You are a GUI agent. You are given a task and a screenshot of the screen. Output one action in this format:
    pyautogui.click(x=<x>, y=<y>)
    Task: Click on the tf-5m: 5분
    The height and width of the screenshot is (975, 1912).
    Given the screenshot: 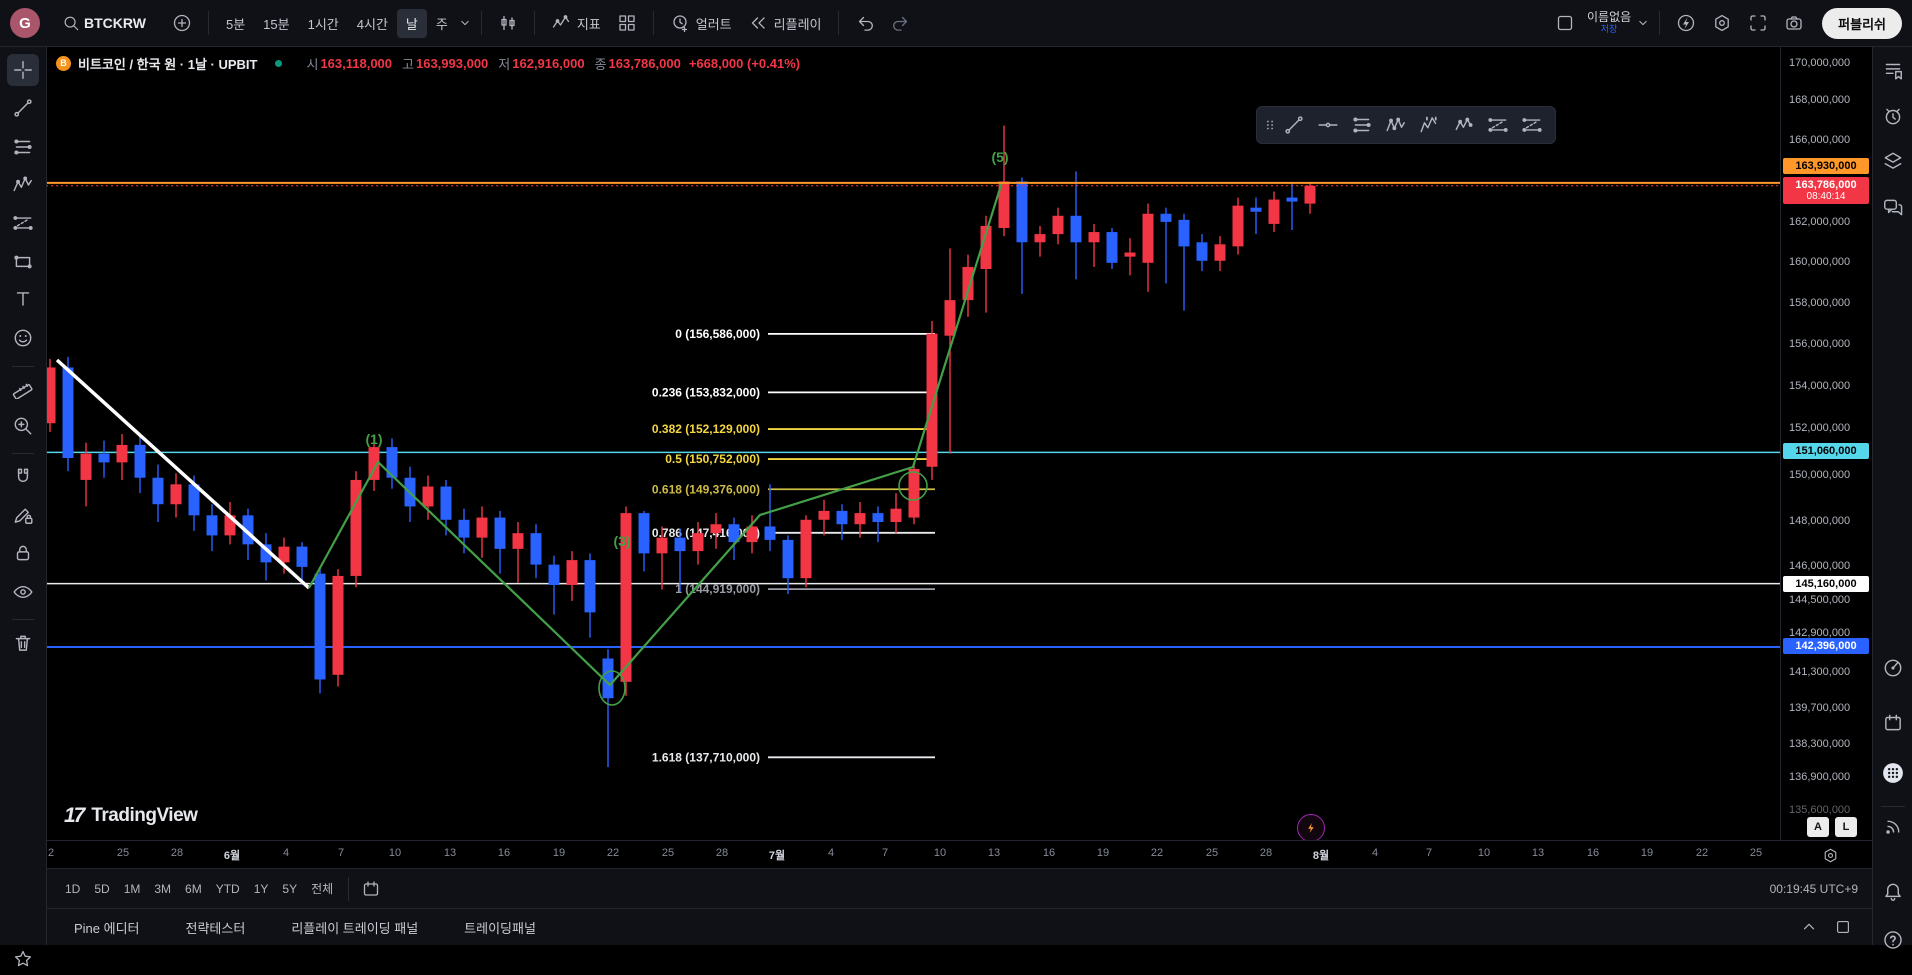 What is the action you would take?
    pyautogui.click(x=235, y=24)
    